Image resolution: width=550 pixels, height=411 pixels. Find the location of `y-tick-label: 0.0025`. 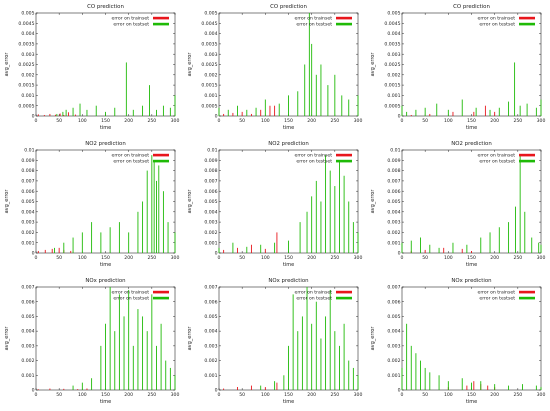

y-tick-label: 0.0025 is located at coordinates (392, 65).